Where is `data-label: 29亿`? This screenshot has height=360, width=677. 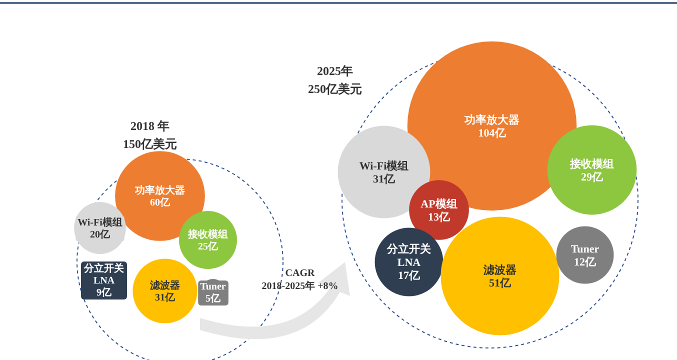
data-label: 29亿 is located at coordinates (592, 177).